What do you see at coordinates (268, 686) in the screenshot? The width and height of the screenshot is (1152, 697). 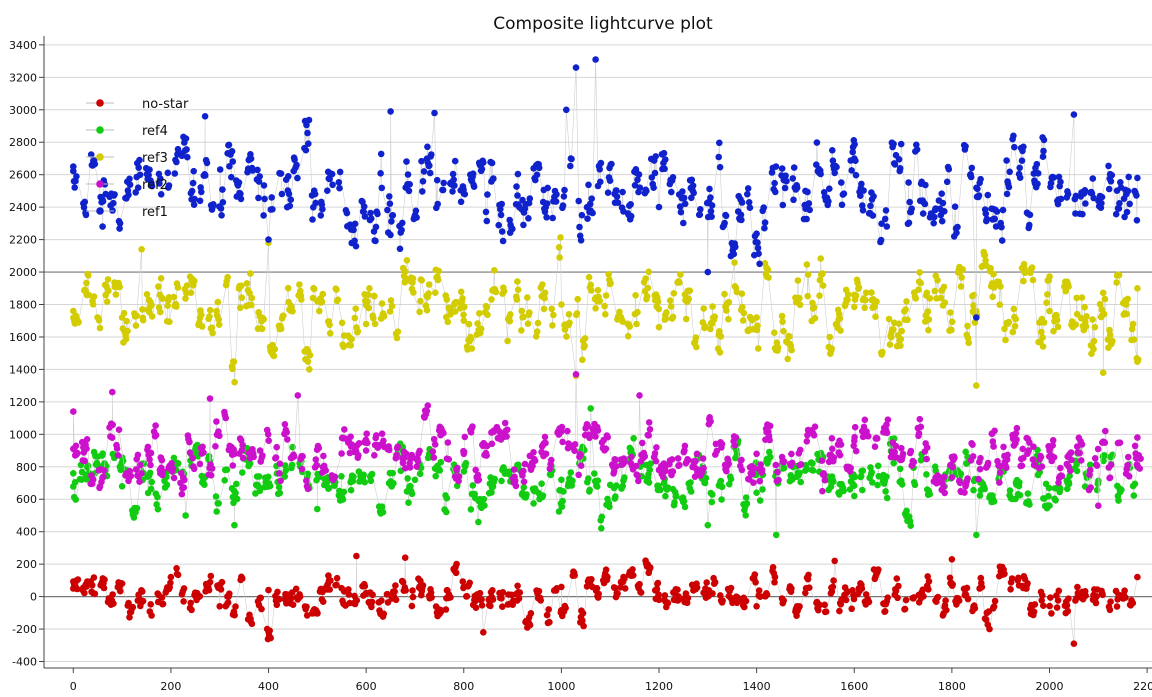 I see `x-tick-label: 400` at bounding box center [268, 686].